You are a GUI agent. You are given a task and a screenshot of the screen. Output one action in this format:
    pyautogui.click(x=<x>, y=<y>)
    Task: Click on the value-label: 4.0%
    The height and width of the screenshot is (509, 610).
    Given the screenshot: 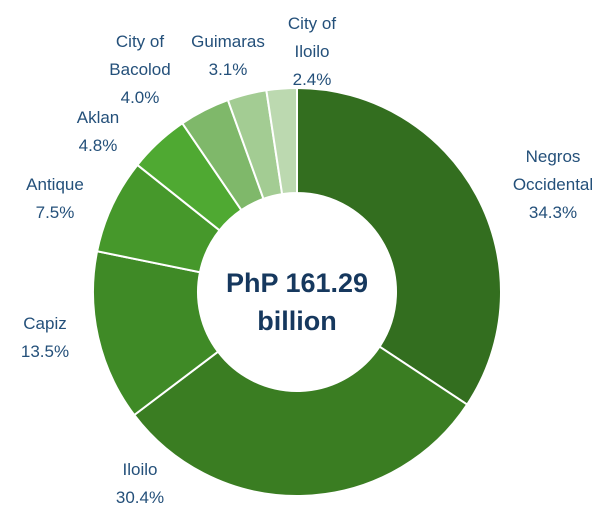 What is the action you would take?
    pyautogui.click(x=140, y=97)
    